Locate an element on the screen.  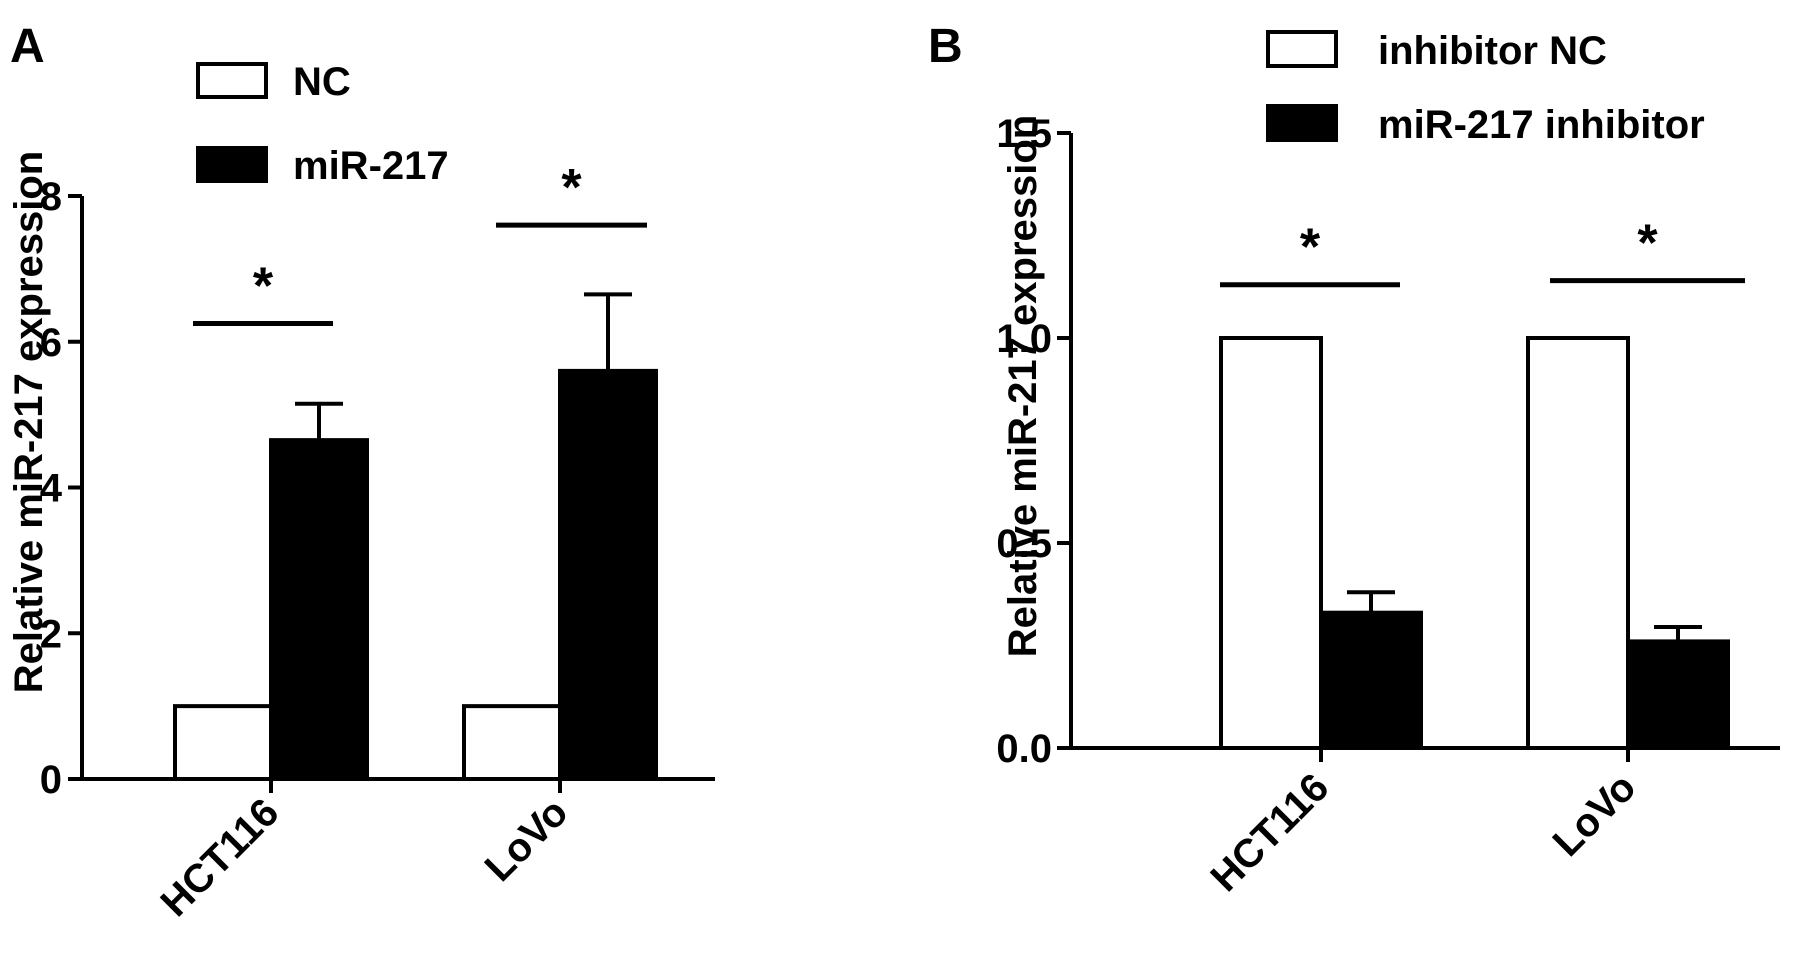
panel-a-y-tick-label: 2 is located at coordinates (51, 634).